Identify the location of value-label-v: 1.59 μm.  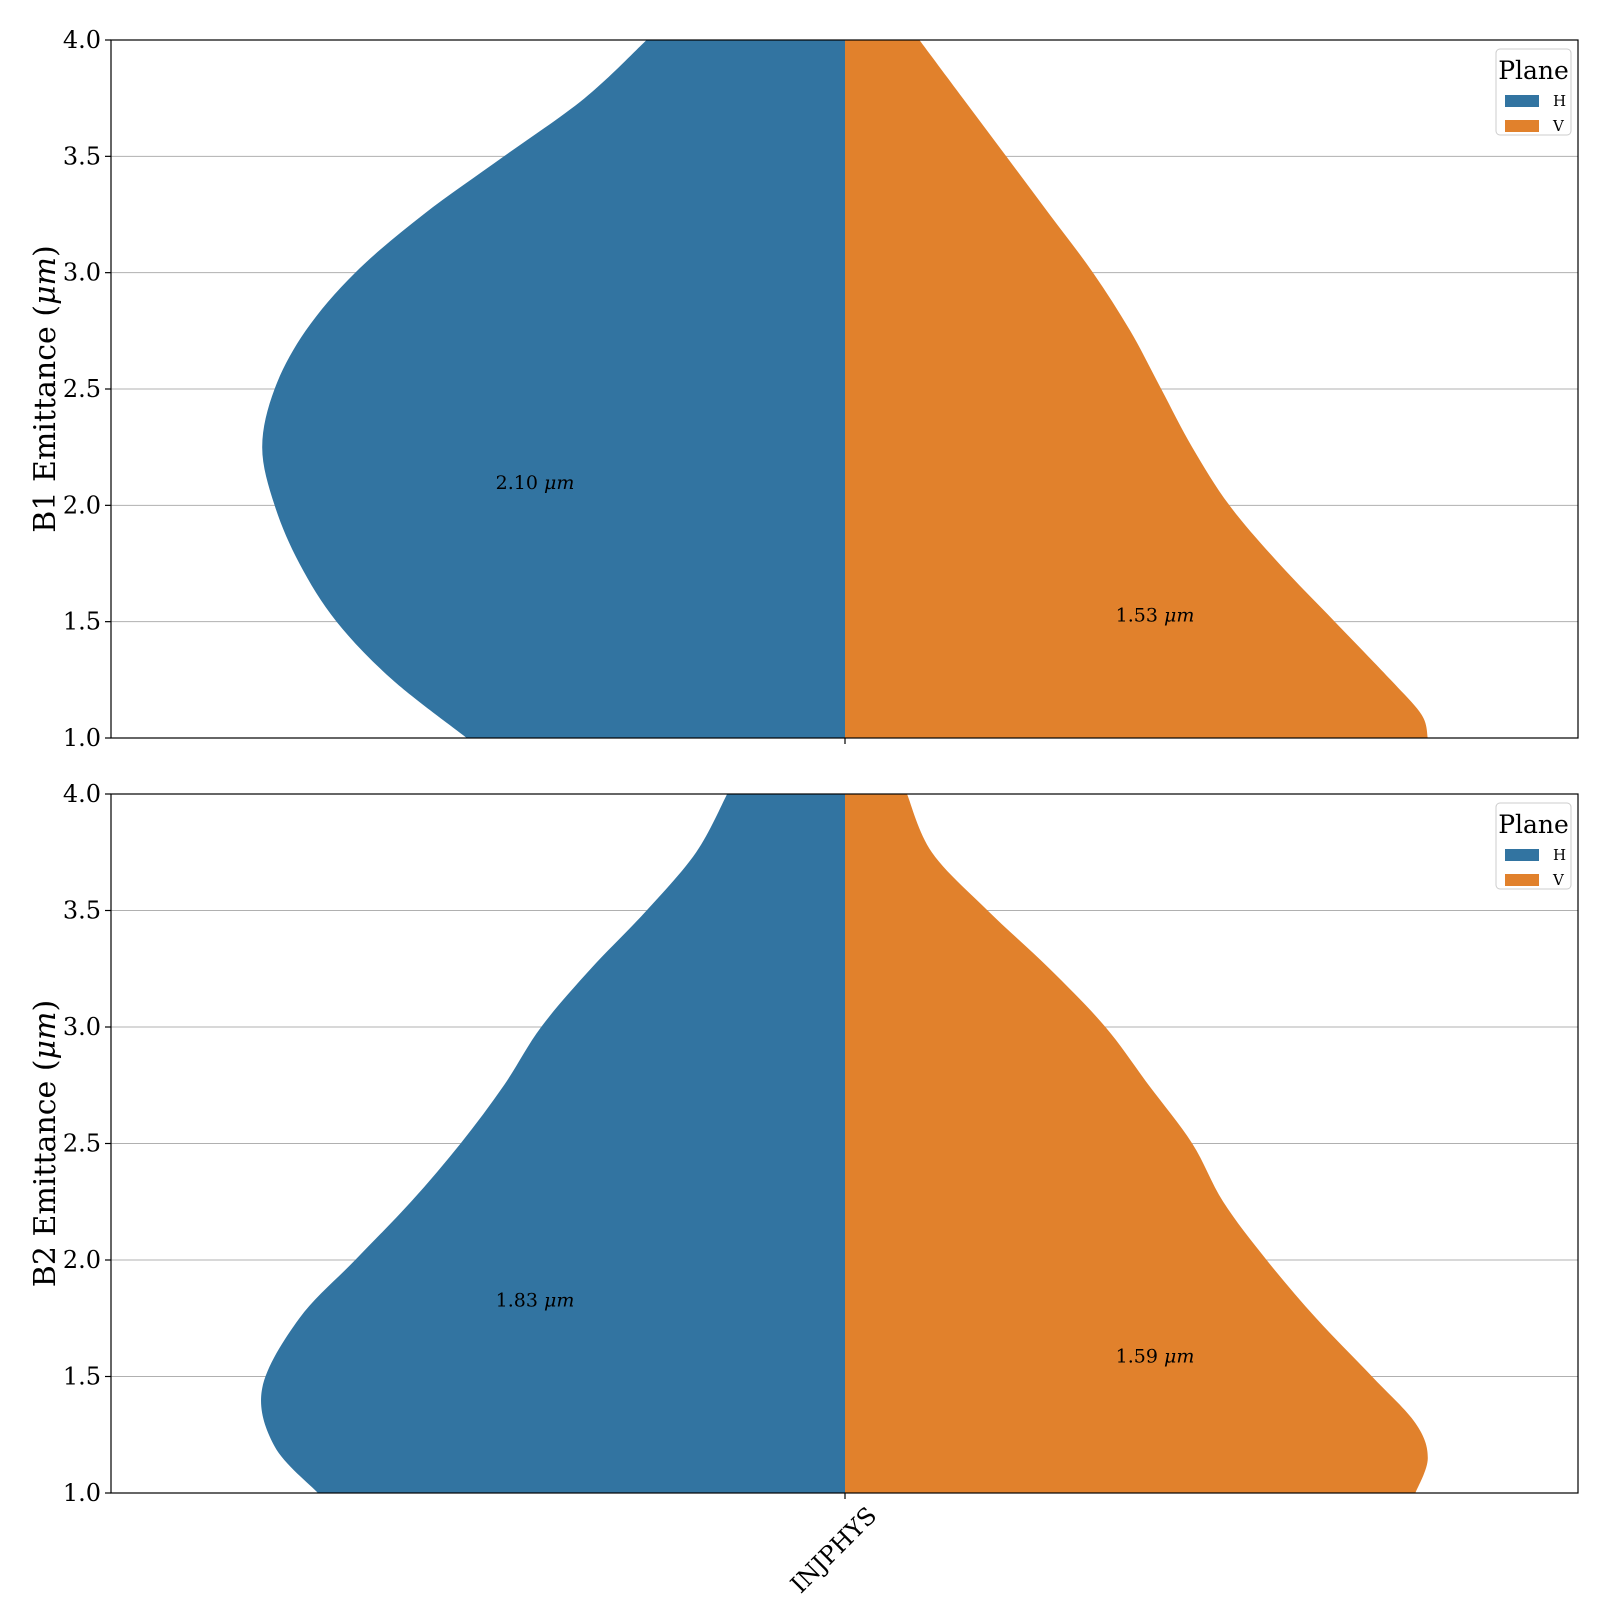
(1155, 1357).